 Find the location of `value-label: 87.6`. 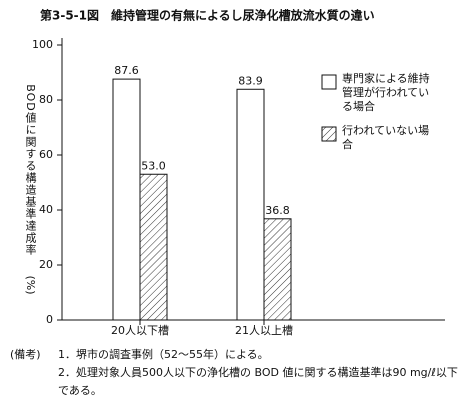

value-label: 87.6 is located at coordinates (126, 70).